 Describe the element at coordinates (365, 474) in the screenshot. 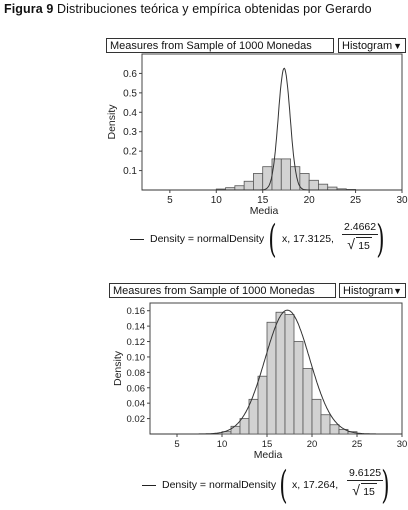

I see `formula-numerator: 9.6125` at that location.